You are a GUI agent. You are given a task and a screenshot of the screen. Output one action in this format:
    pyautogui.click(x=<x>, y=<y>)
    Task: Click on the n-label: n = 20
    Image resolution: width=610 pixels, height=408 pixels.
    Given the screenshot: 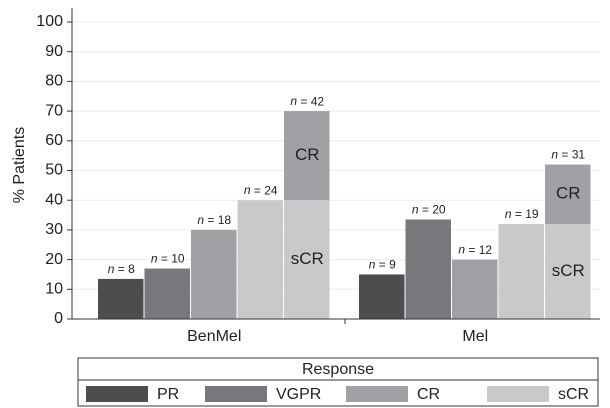 What is the action you would take?
    pyautogui.click(x=429, y=210)
    